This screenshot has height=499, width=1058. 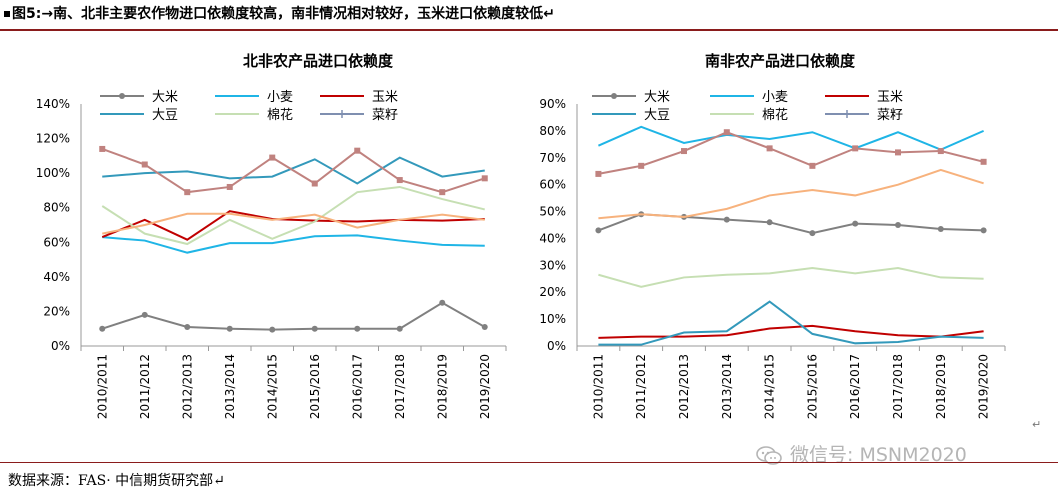 I want to click on watermark-text: 微信号: MSNM2020, so click(x=878, y=455).